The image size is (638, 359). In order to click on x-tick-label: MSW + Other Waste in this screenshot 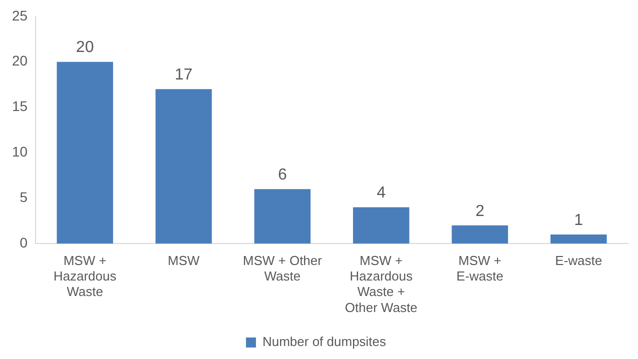, I will do `click(282, 268)`.